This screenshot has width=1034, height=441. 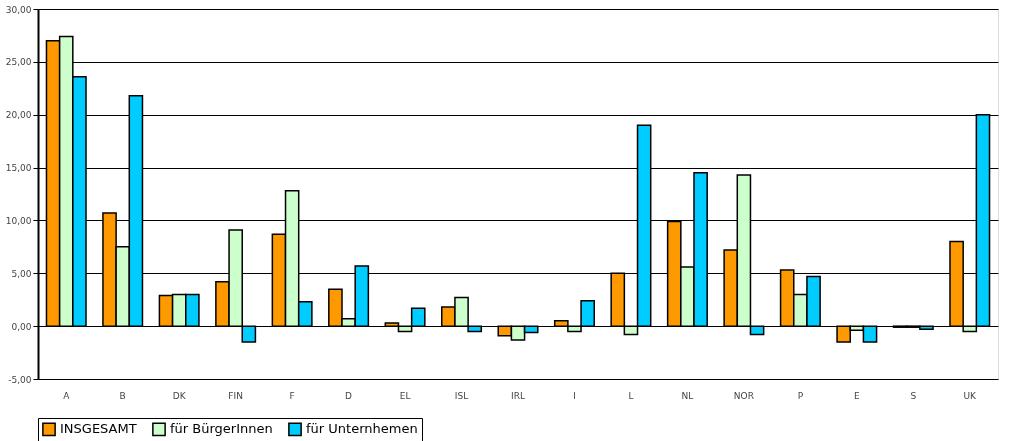 What do you see at coordinates (221, 429) in the screenshot?
I see `legend-label: für BürgerInnen` at bounding box center [221, 429].